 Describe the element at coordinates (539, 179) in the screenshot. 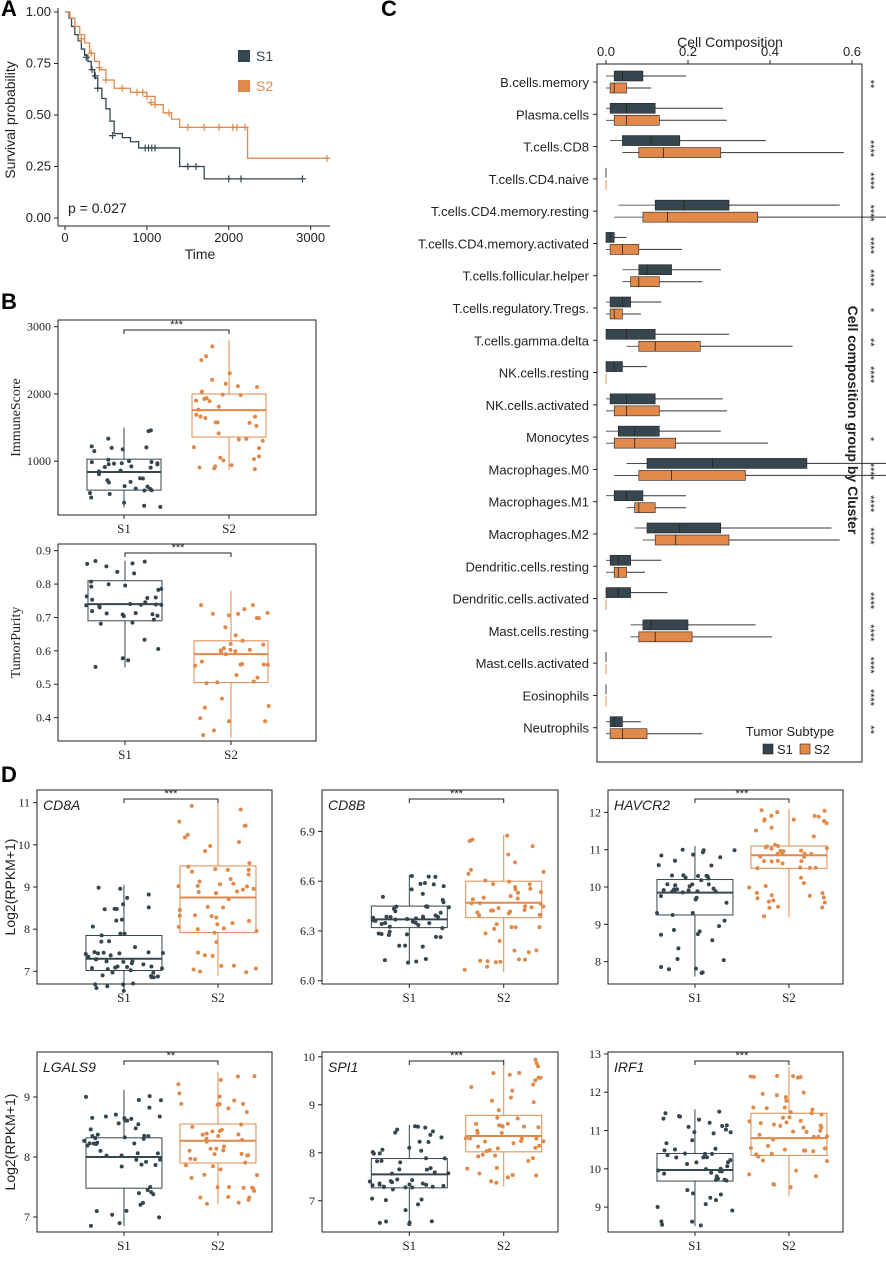

I see `cell-type-label: T.cells.CD4.naive` at that location.